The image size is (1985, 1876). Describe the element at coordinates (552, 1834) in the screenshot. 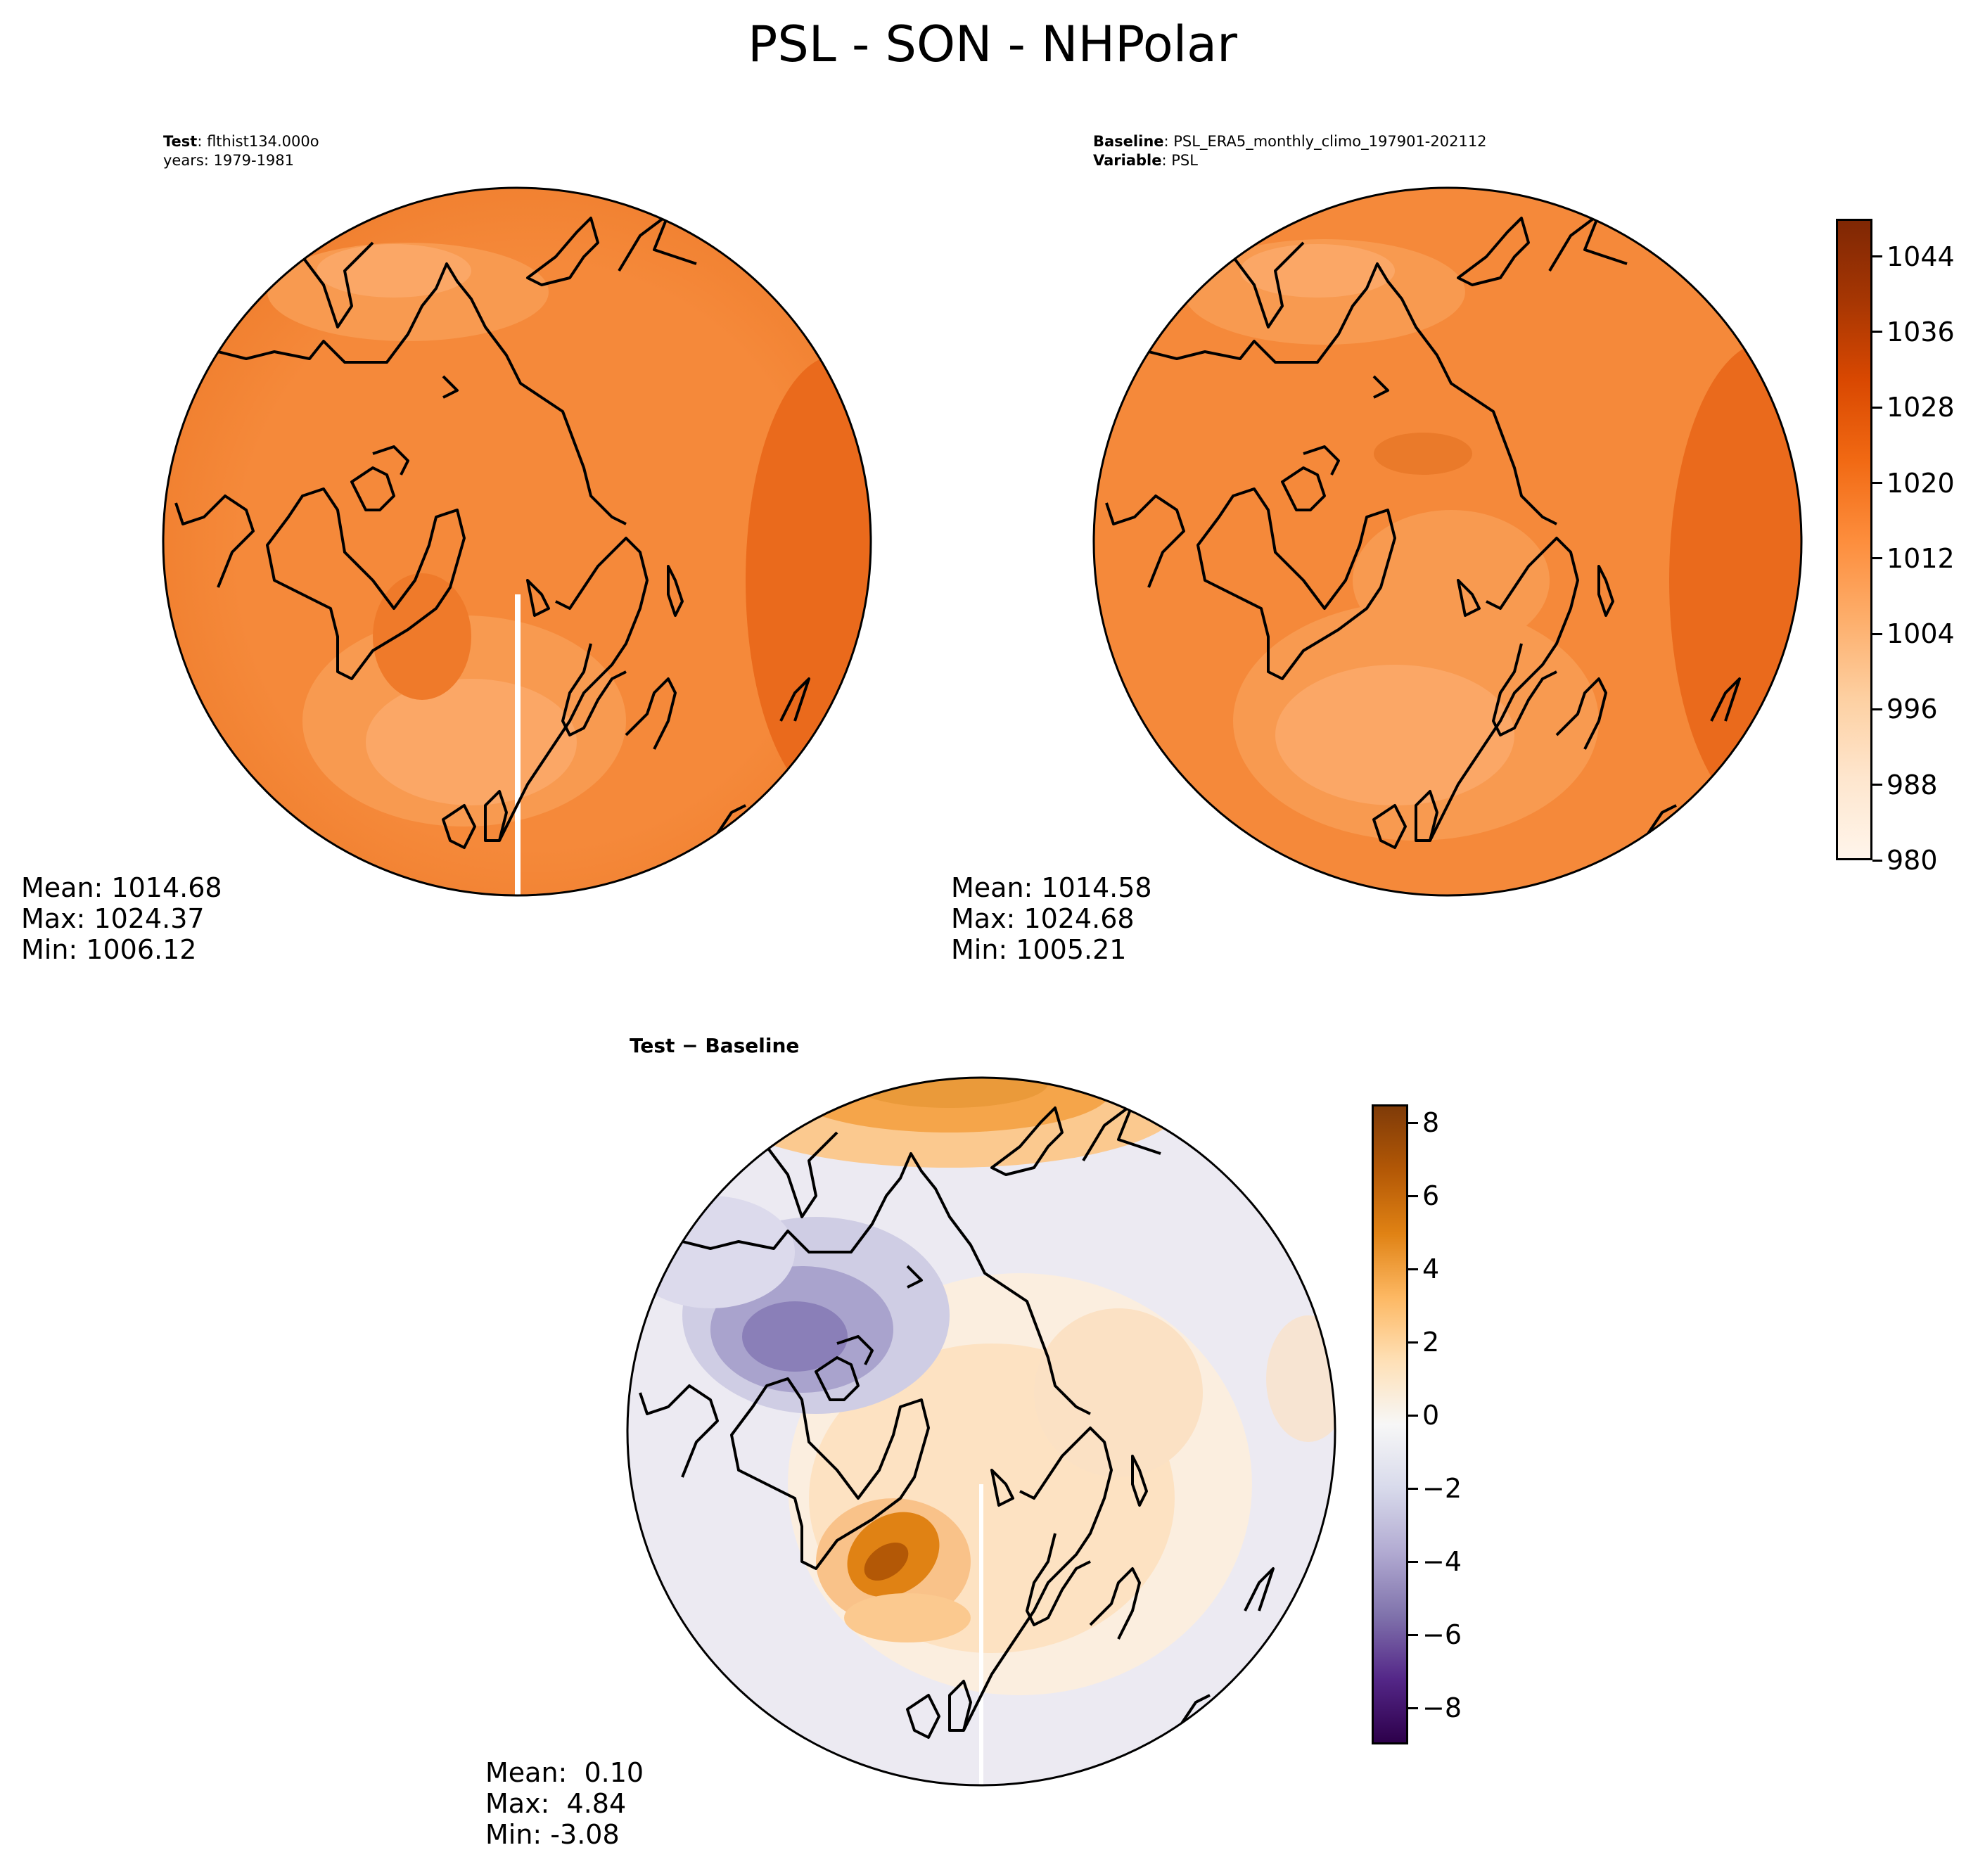

I see `diff-stat-min: Min: -3.08` at that location.